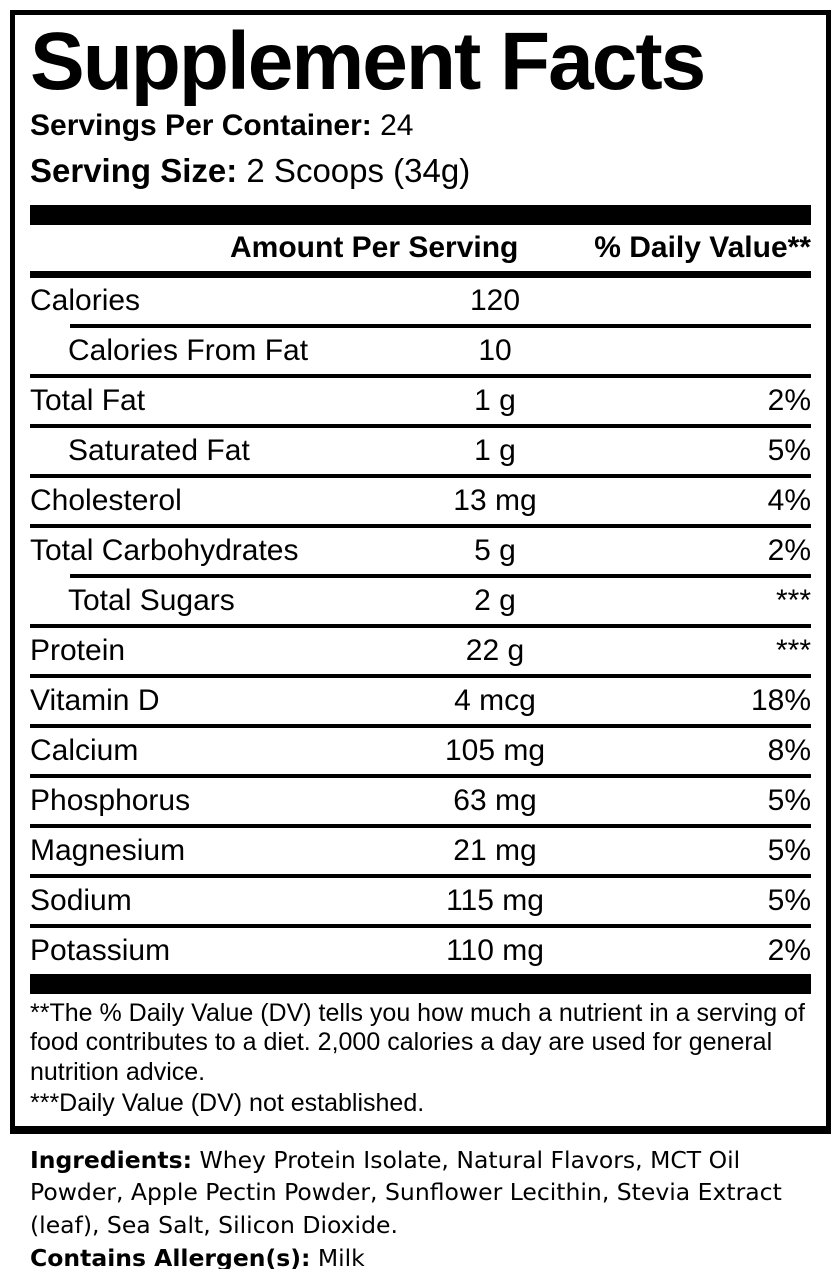 The width and height of the screenshot is (839, 1269). I want to click on nutrient-daily-value: 4%, so click(789, 500).